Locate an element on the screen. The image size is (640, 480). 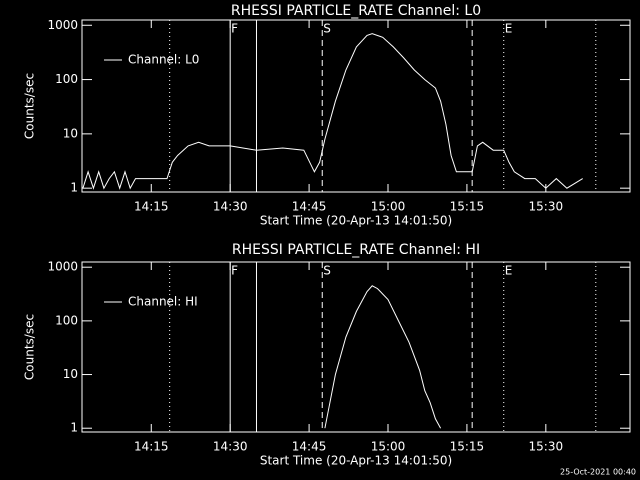
chart-title: RHESSI PARTICLE_RATE Channel: L0 is located at coordinates (356, 11).